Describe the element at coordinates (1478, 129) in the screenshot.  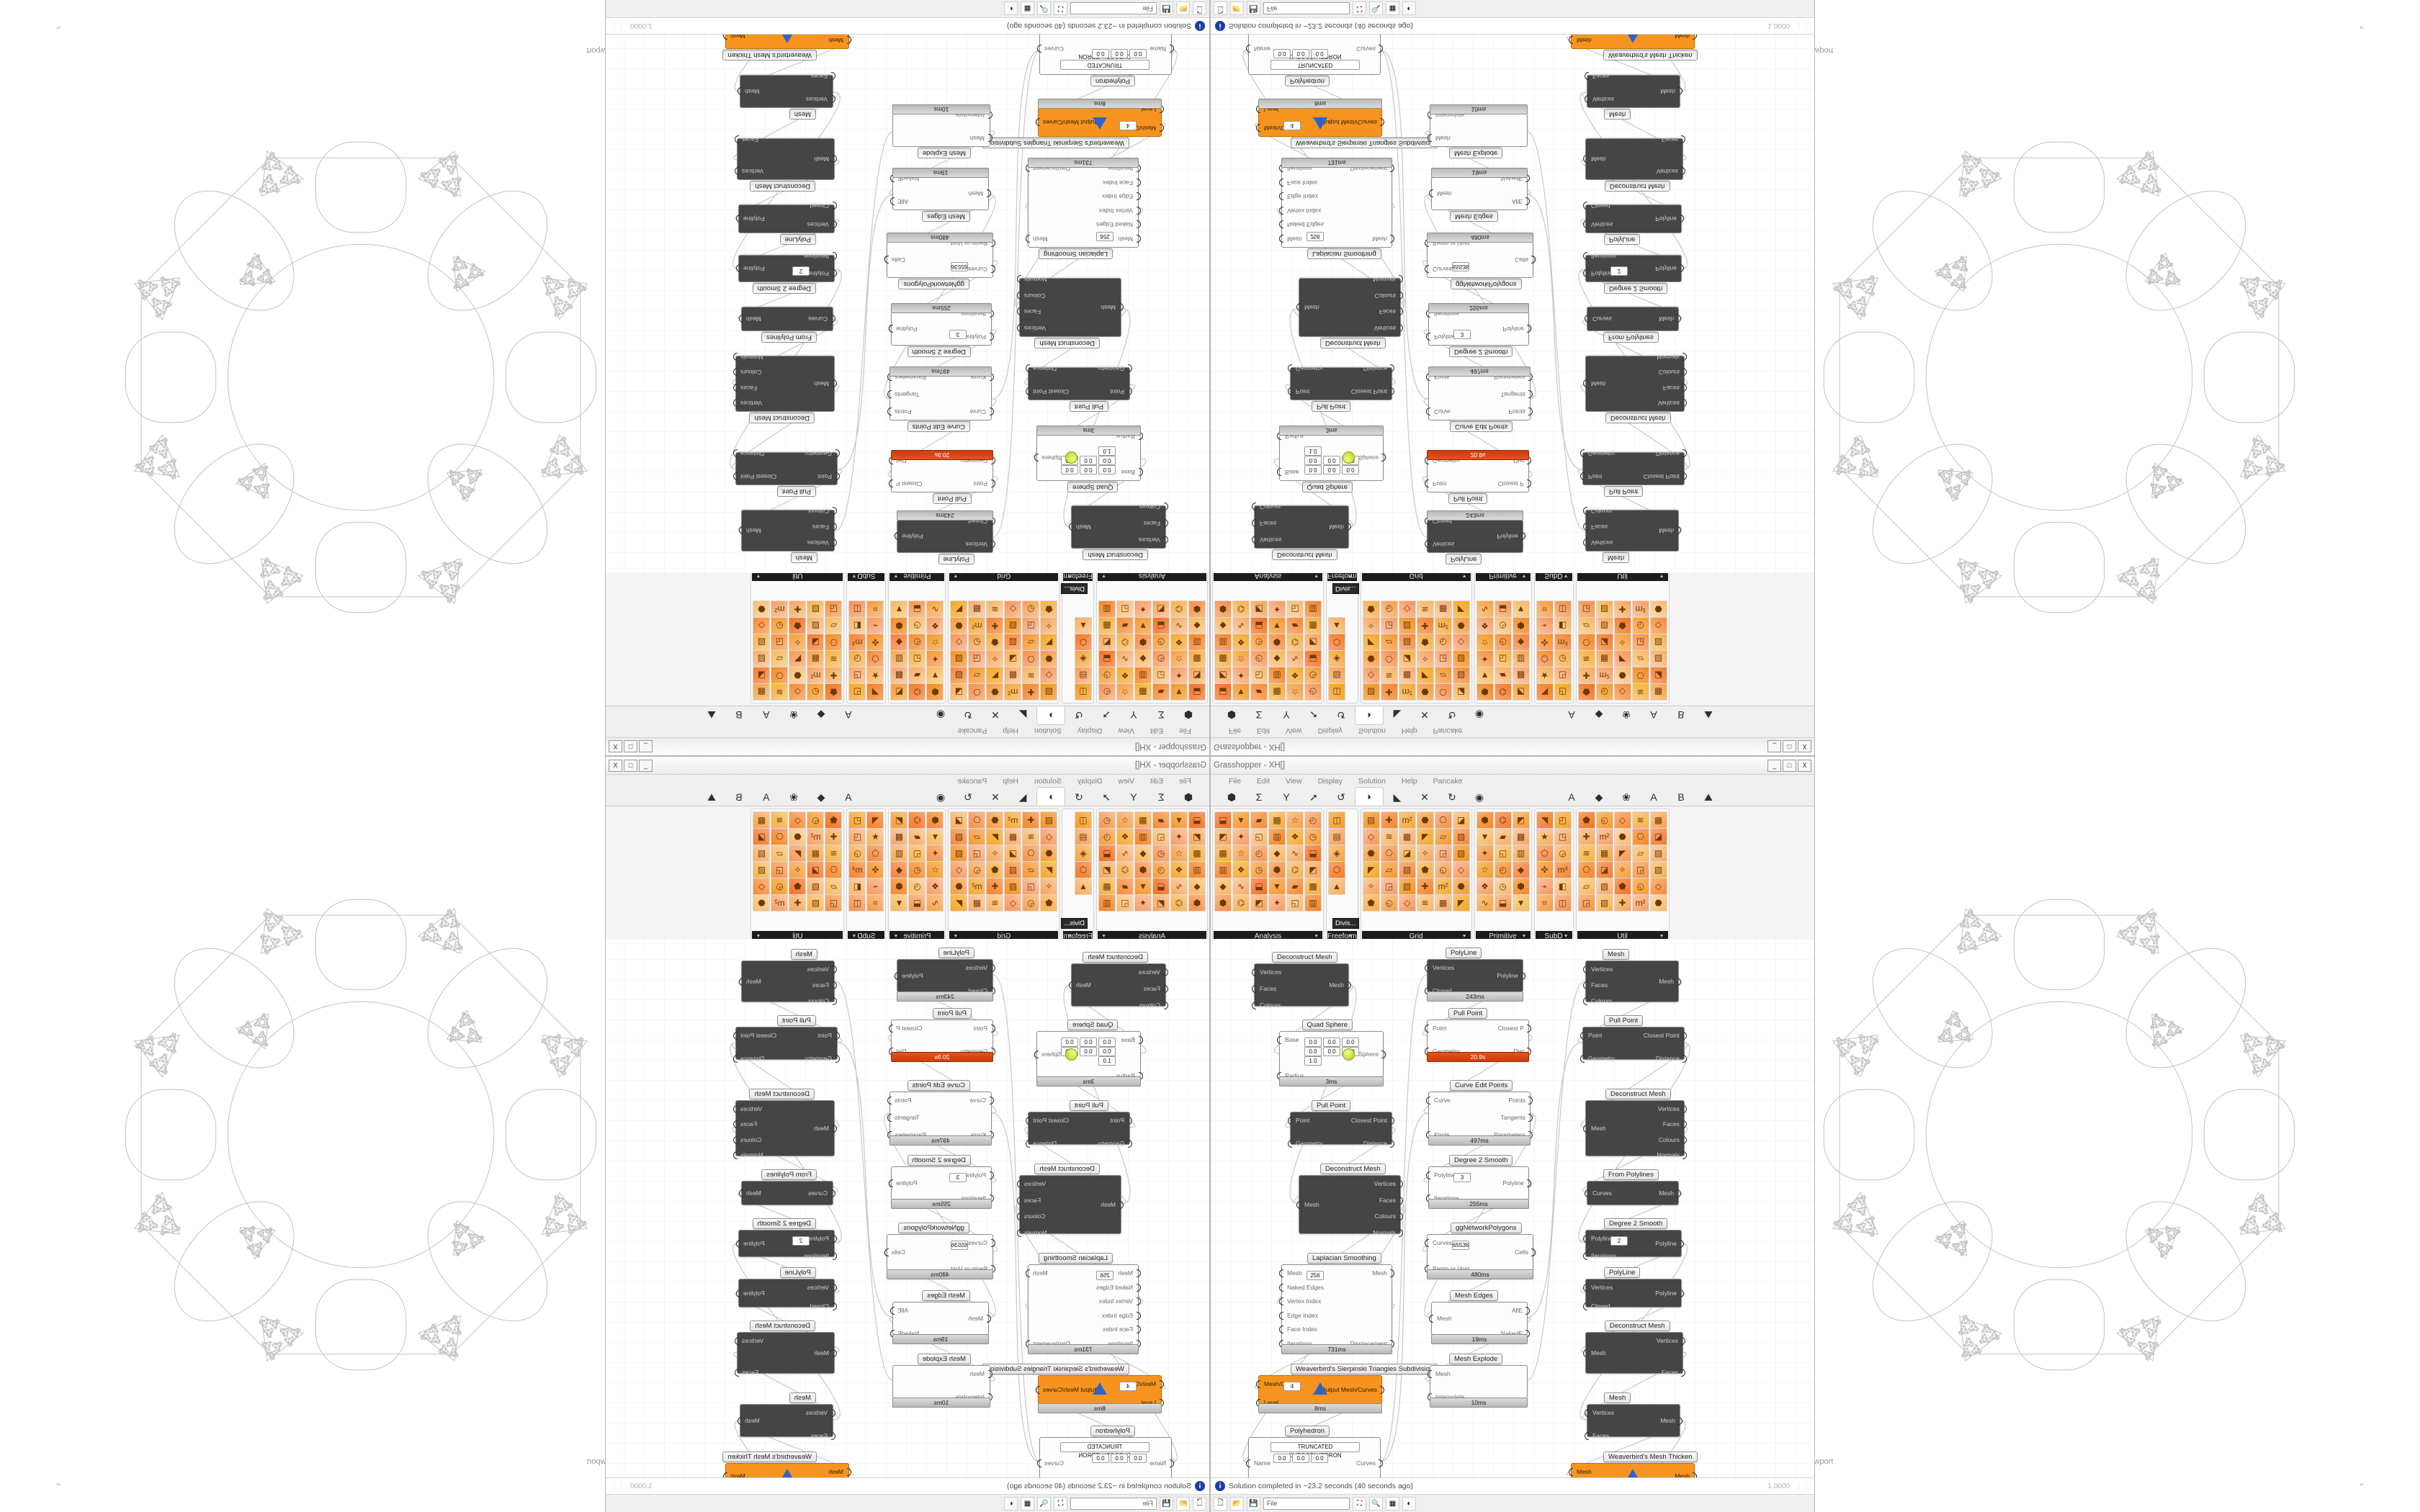
I see `gh-component-body: Mesh Interpolate` at that location.